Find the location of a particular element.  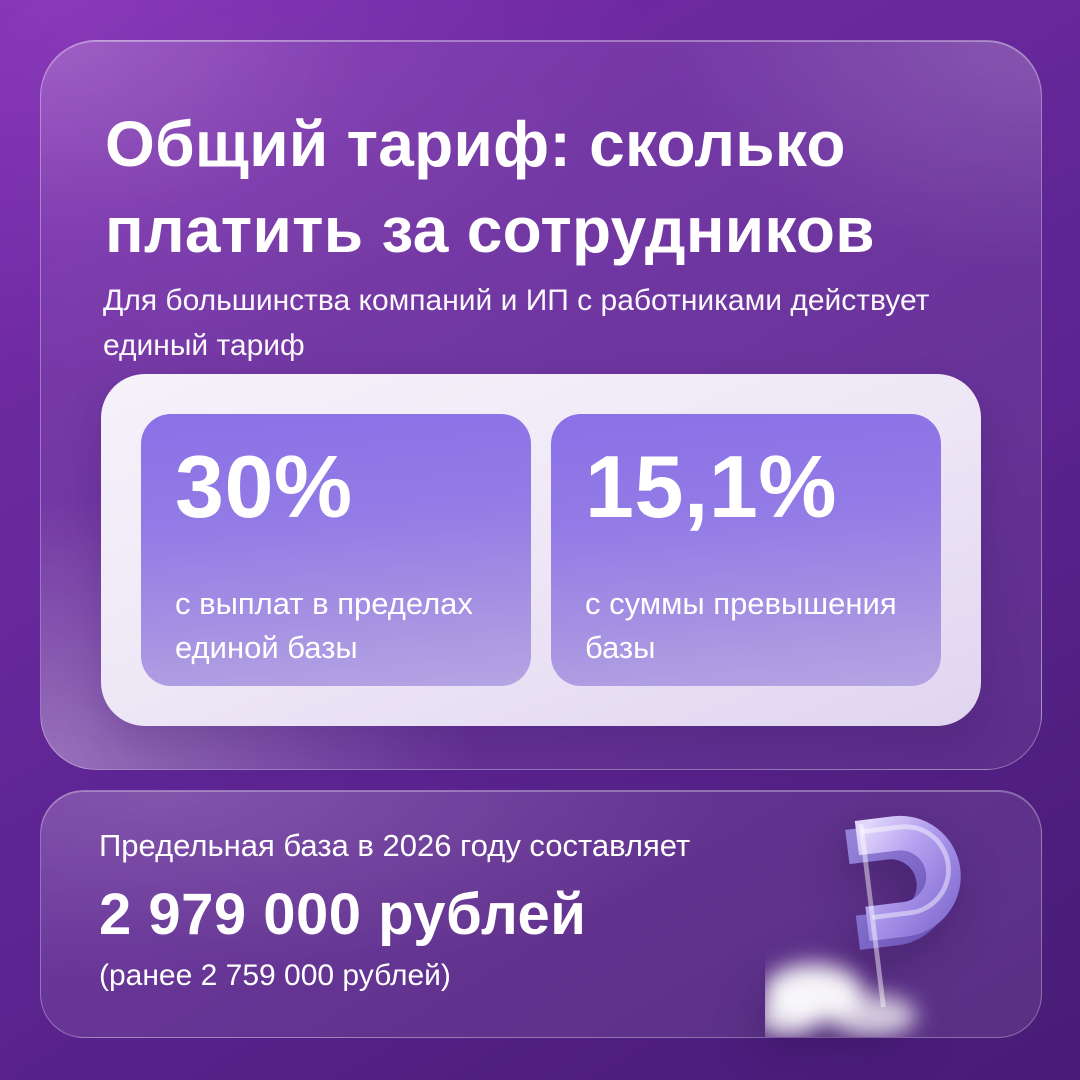

cloud-glow is located at coordinates (841, 1000).